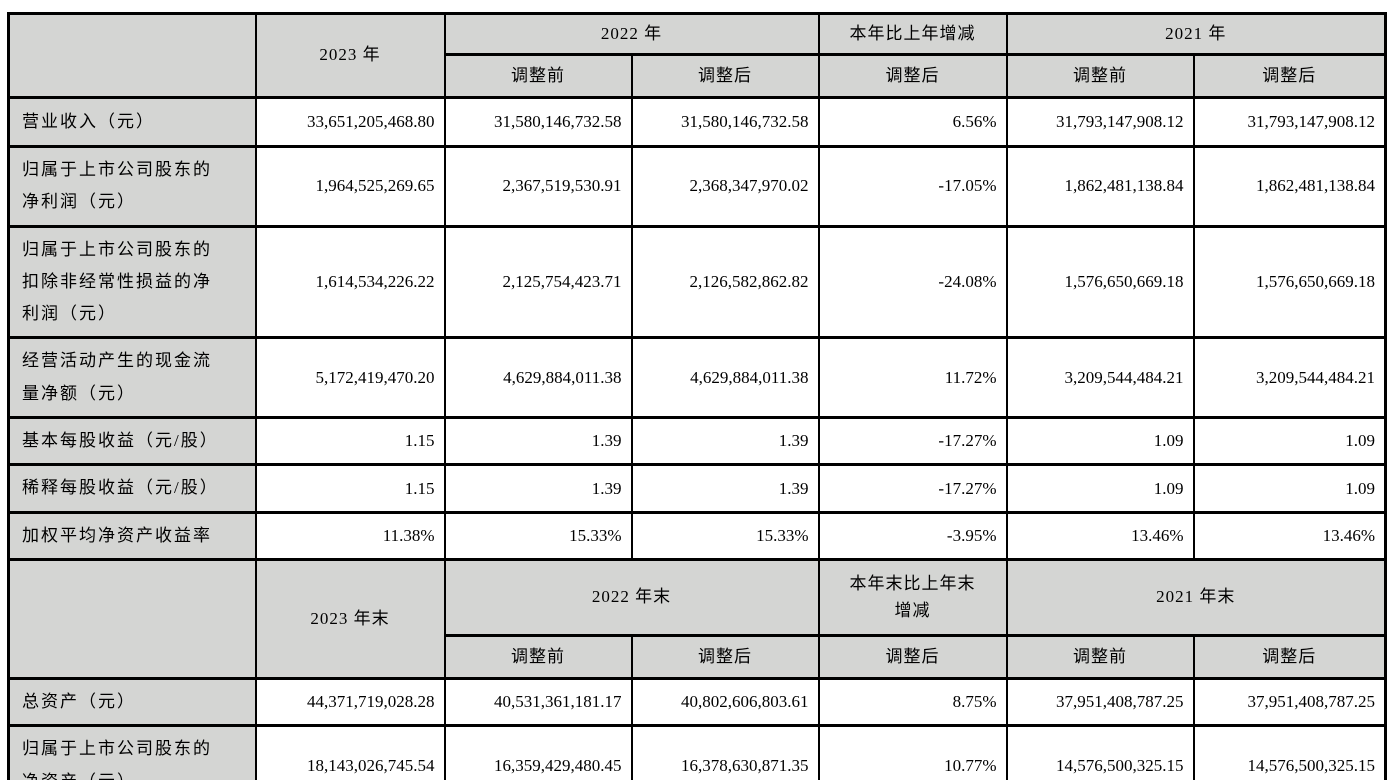  Describe the element at coordinates (1100, 702) in the screenshot. I see `cell-2021-end-before: 37,951,408,787.25` at that location.